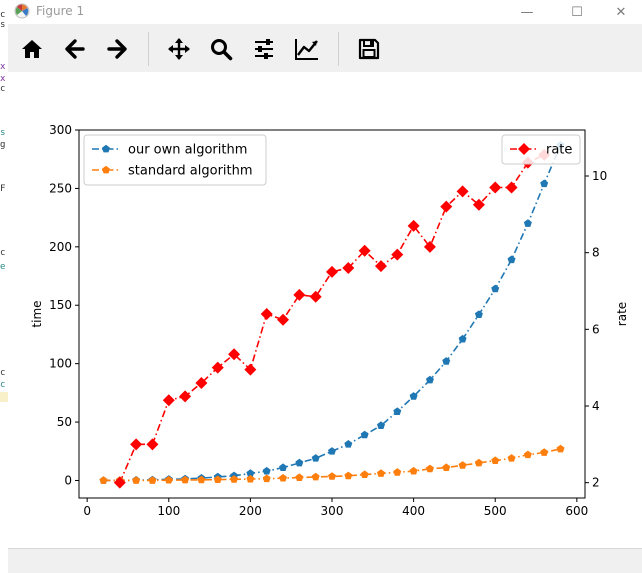  I want to click on minimize-icon: —, so click(527, 12).